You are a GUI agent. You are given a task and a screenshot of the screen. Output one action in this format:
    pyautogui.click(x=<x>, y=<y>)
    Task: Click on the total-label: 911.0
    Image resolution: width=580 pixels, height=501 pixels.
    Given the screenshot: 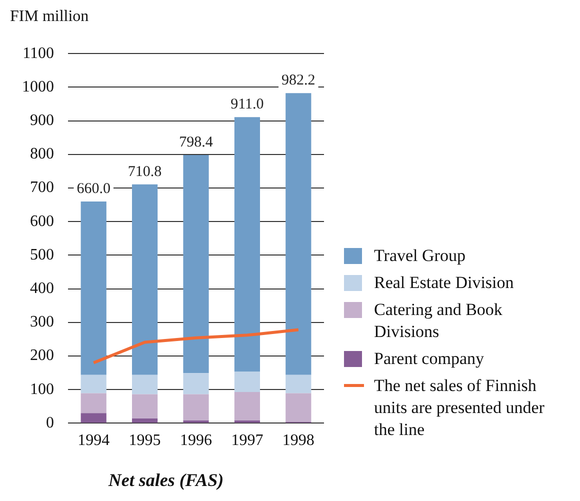 What is the action you would take?
    pyautogui.click(x=247, y=104)
    